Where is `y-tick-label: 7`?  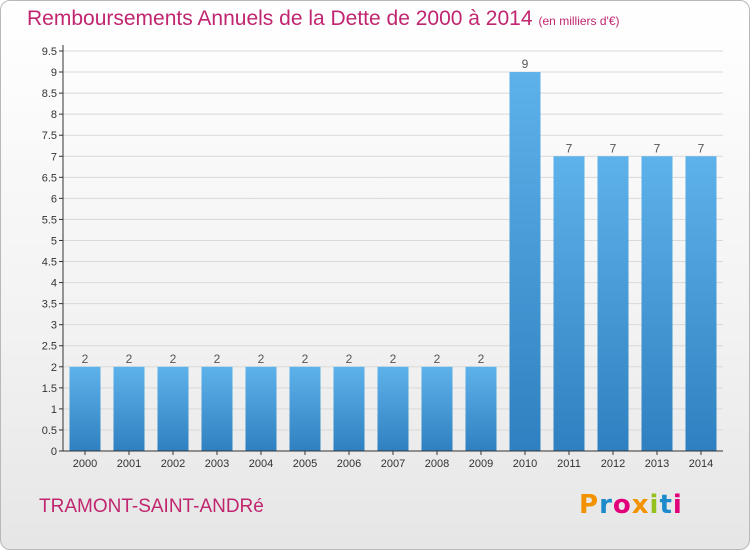 y-tick-label: 7 is located at coordinates (54, 157).